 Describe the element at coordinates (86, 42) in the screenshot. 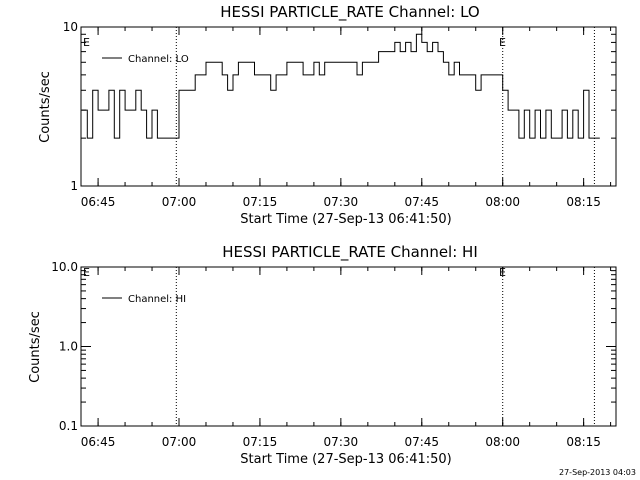

I see `panel-lo-event-label-1: E` at that location.